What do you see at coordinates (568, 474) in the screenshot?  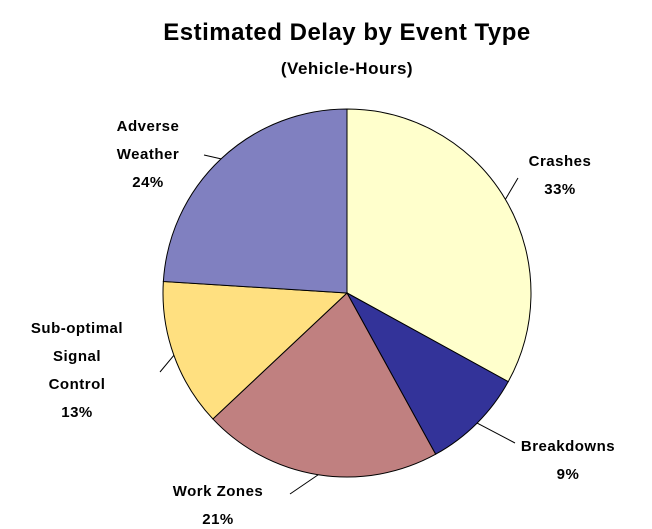 I see `slice-value-label: 9%` at bounding box center [568, 474].